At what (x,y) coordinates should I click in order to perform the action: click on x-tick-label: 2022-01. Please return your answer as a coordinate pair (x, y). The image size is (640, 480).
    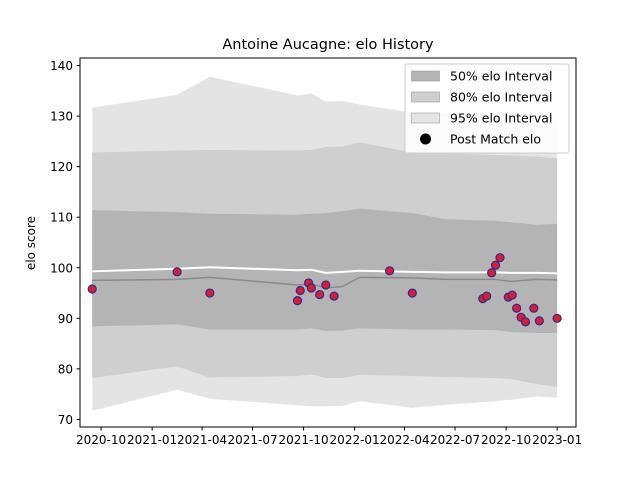
    Looking at the image, I should click on (355, 440).